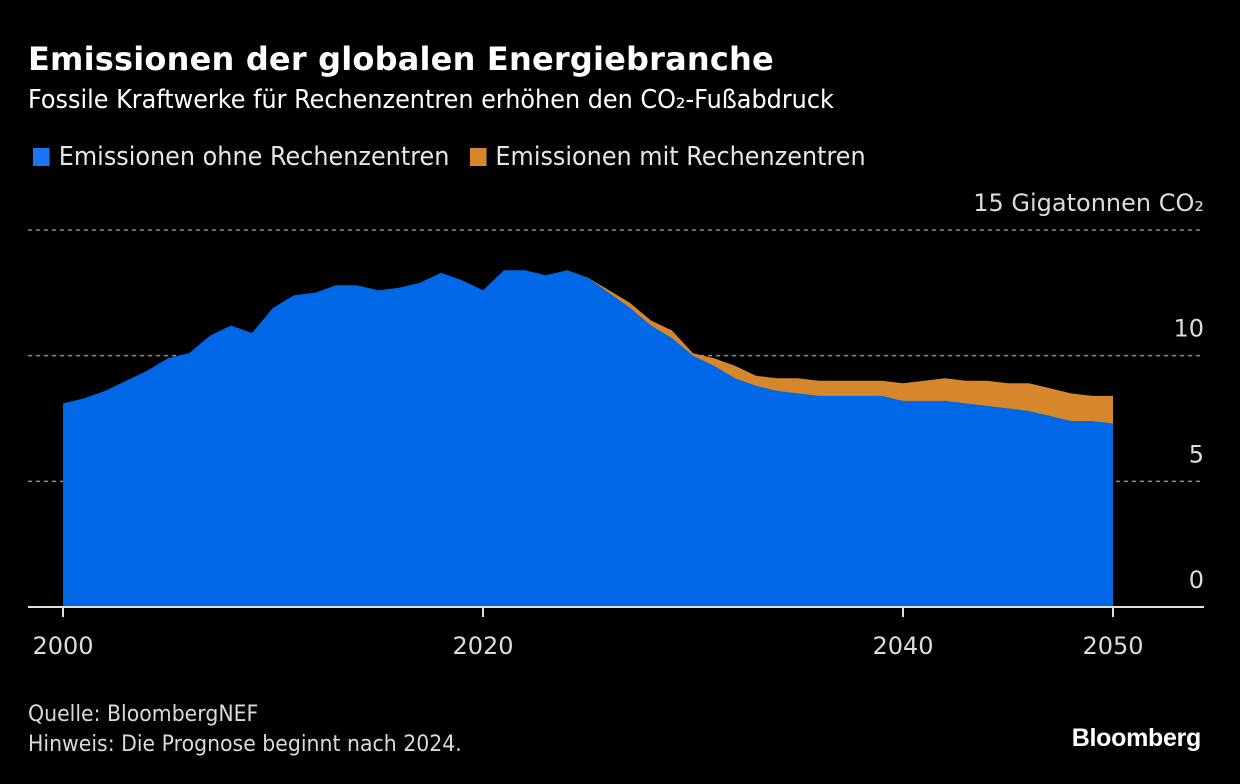  I want to click on y-tick-label: 5, so click(1196, 454).